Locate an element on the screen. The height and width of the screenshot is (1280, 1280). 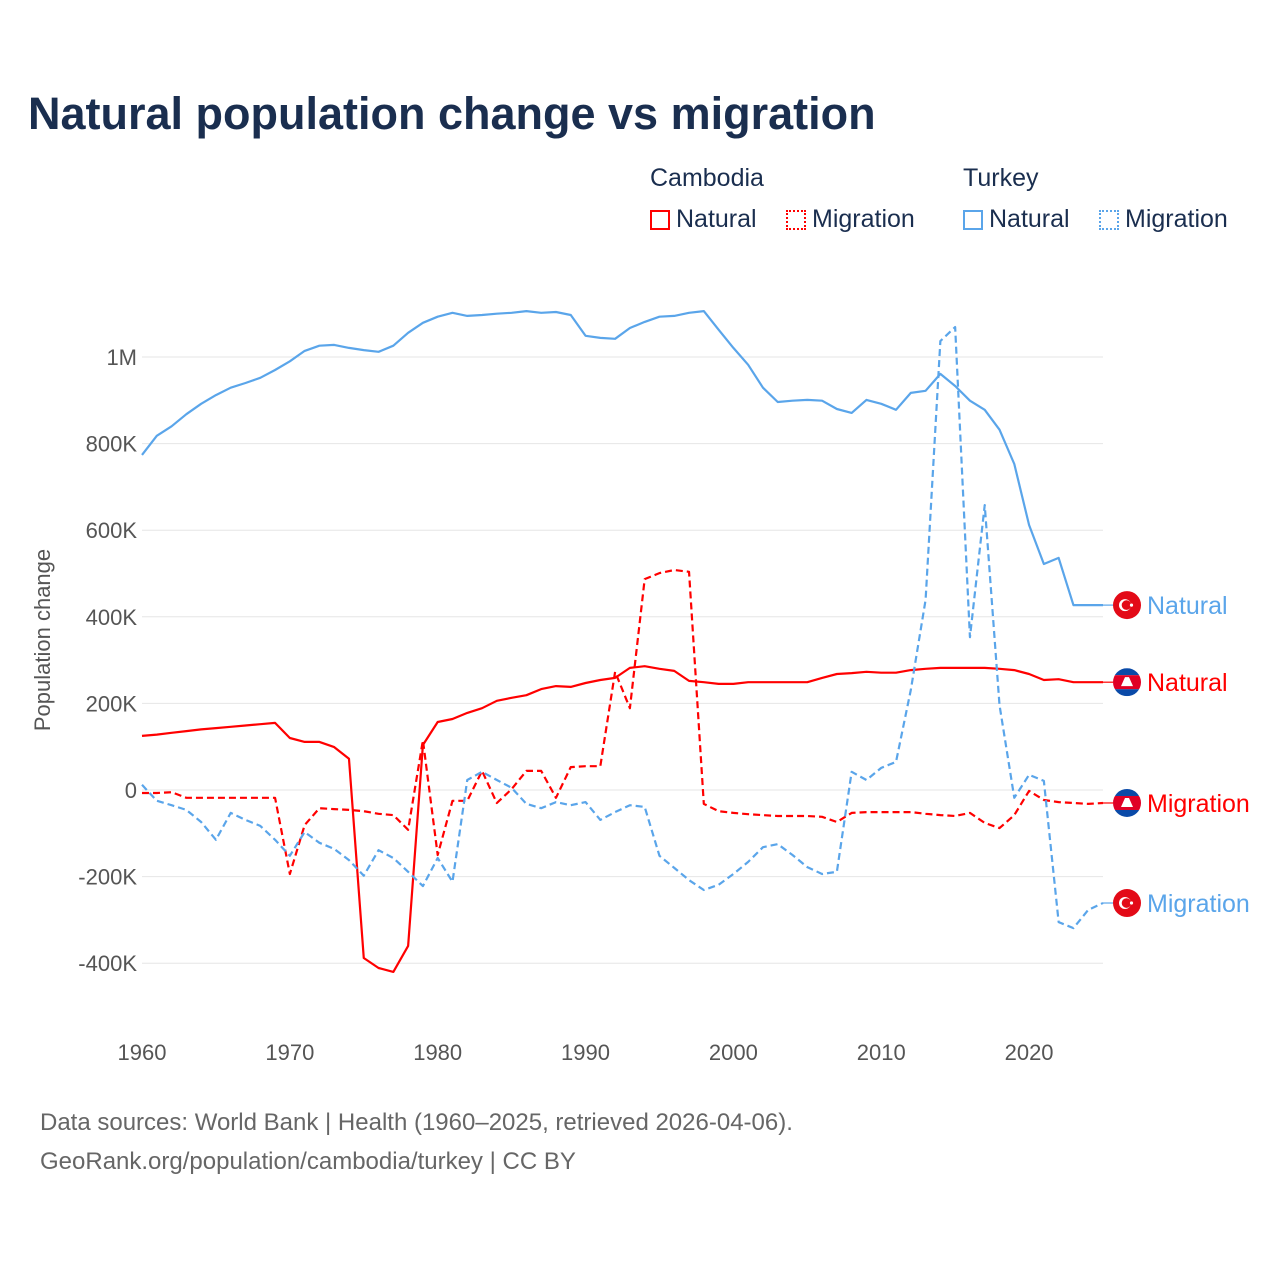
y-tick-label: 400K is located at coordinates (112, 617).